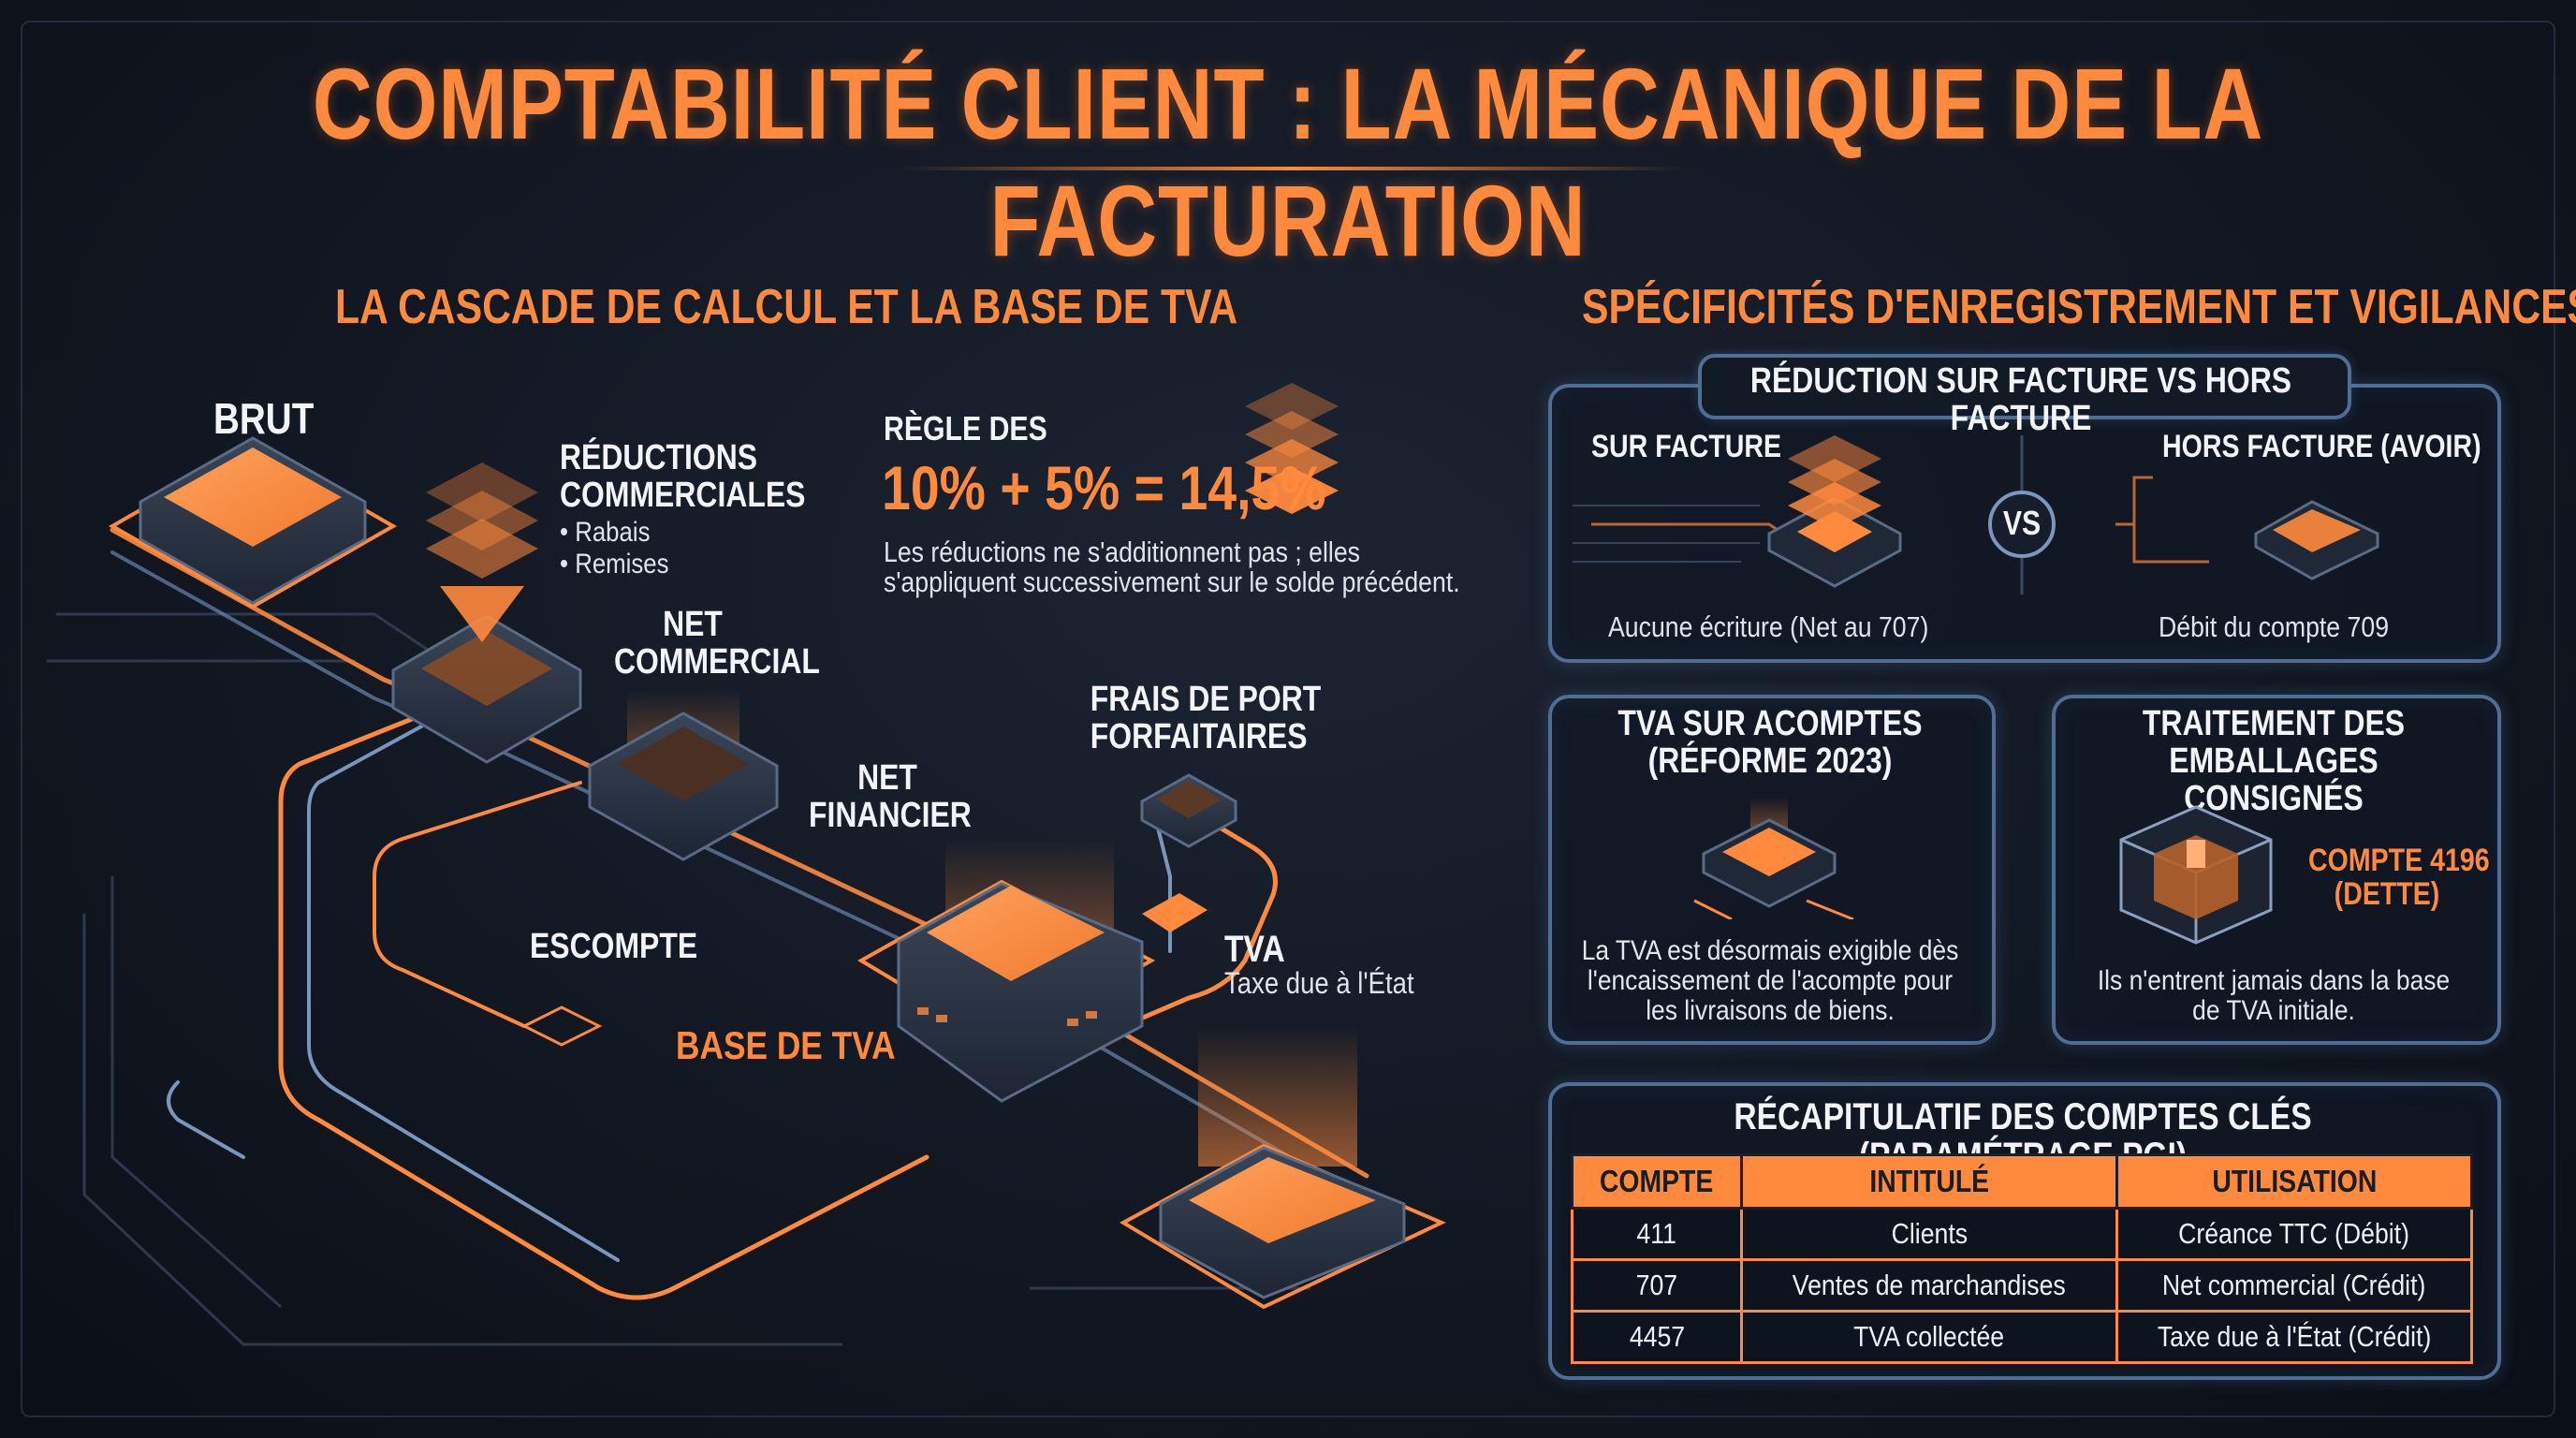 This screenshot has height=1438, width=2576. I want to click on reductions-tile, so click(486, 613).